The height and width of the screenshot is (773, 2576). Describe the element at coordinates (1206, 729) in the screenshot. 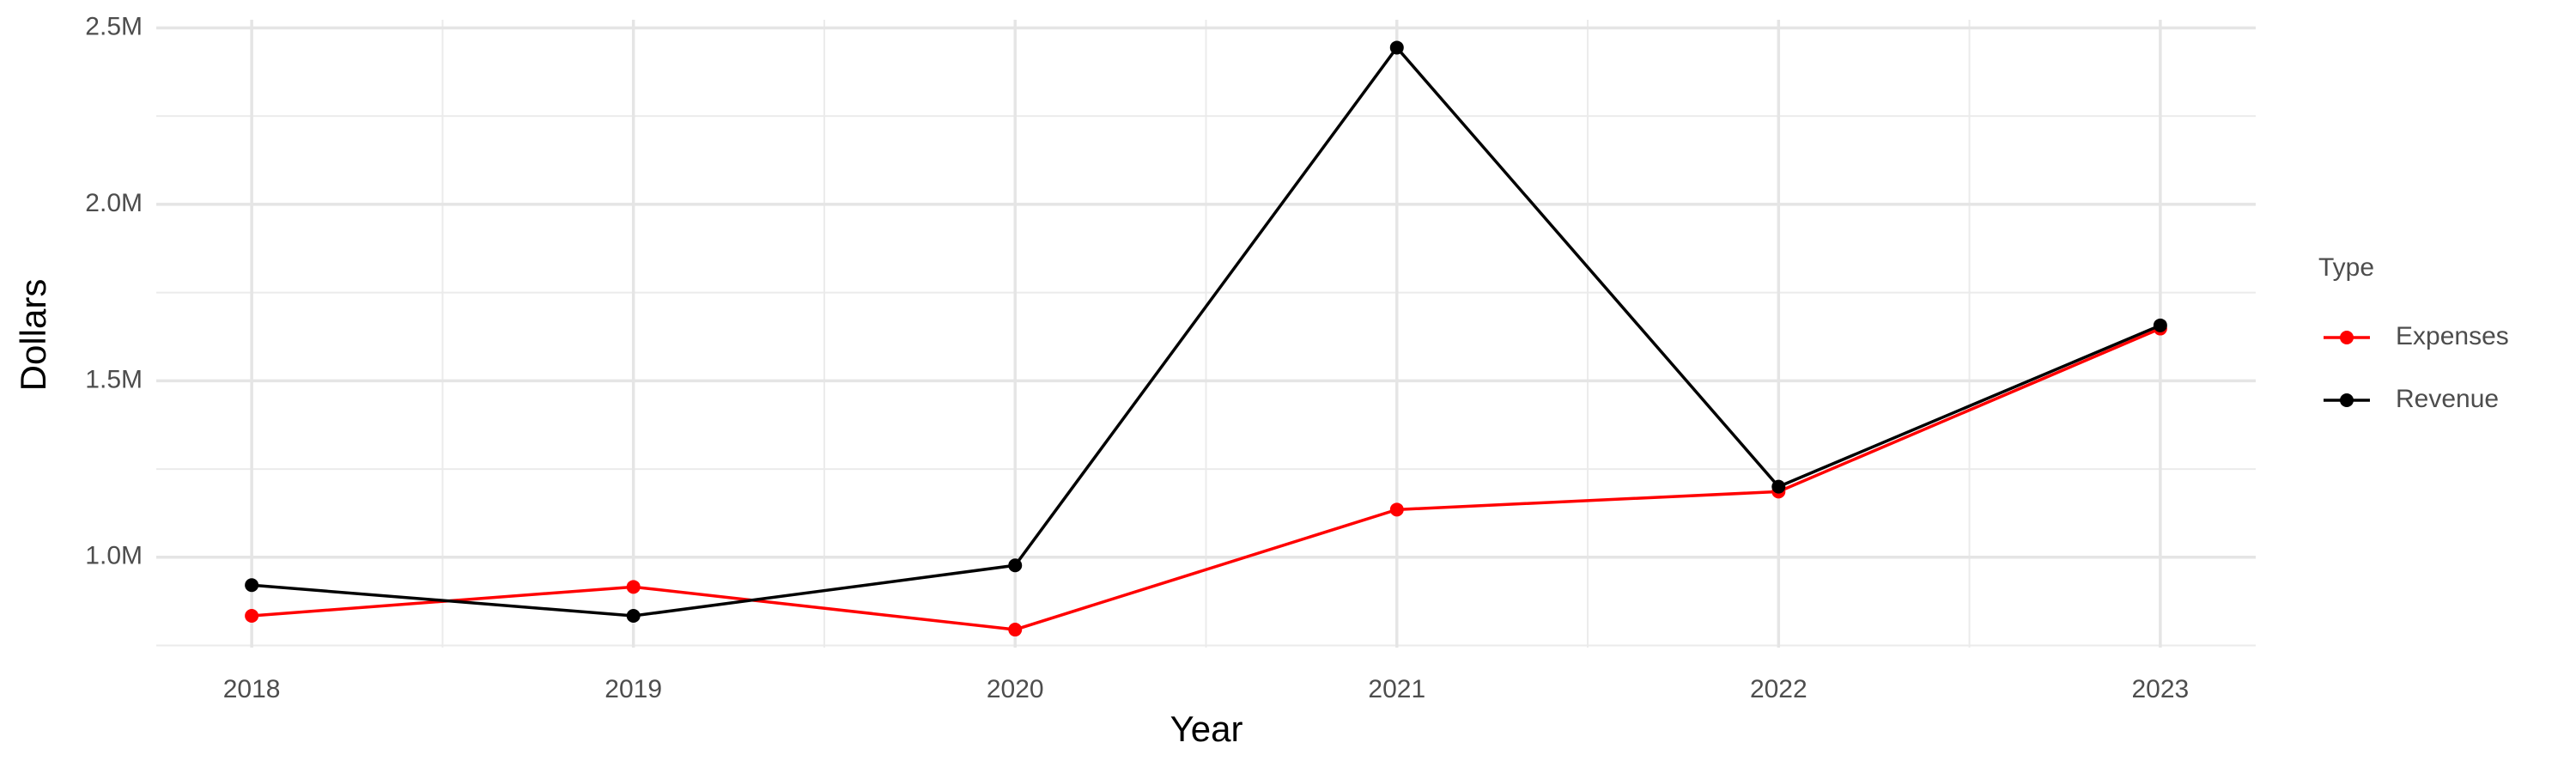

I see `x-axis-title: Year` at that location.